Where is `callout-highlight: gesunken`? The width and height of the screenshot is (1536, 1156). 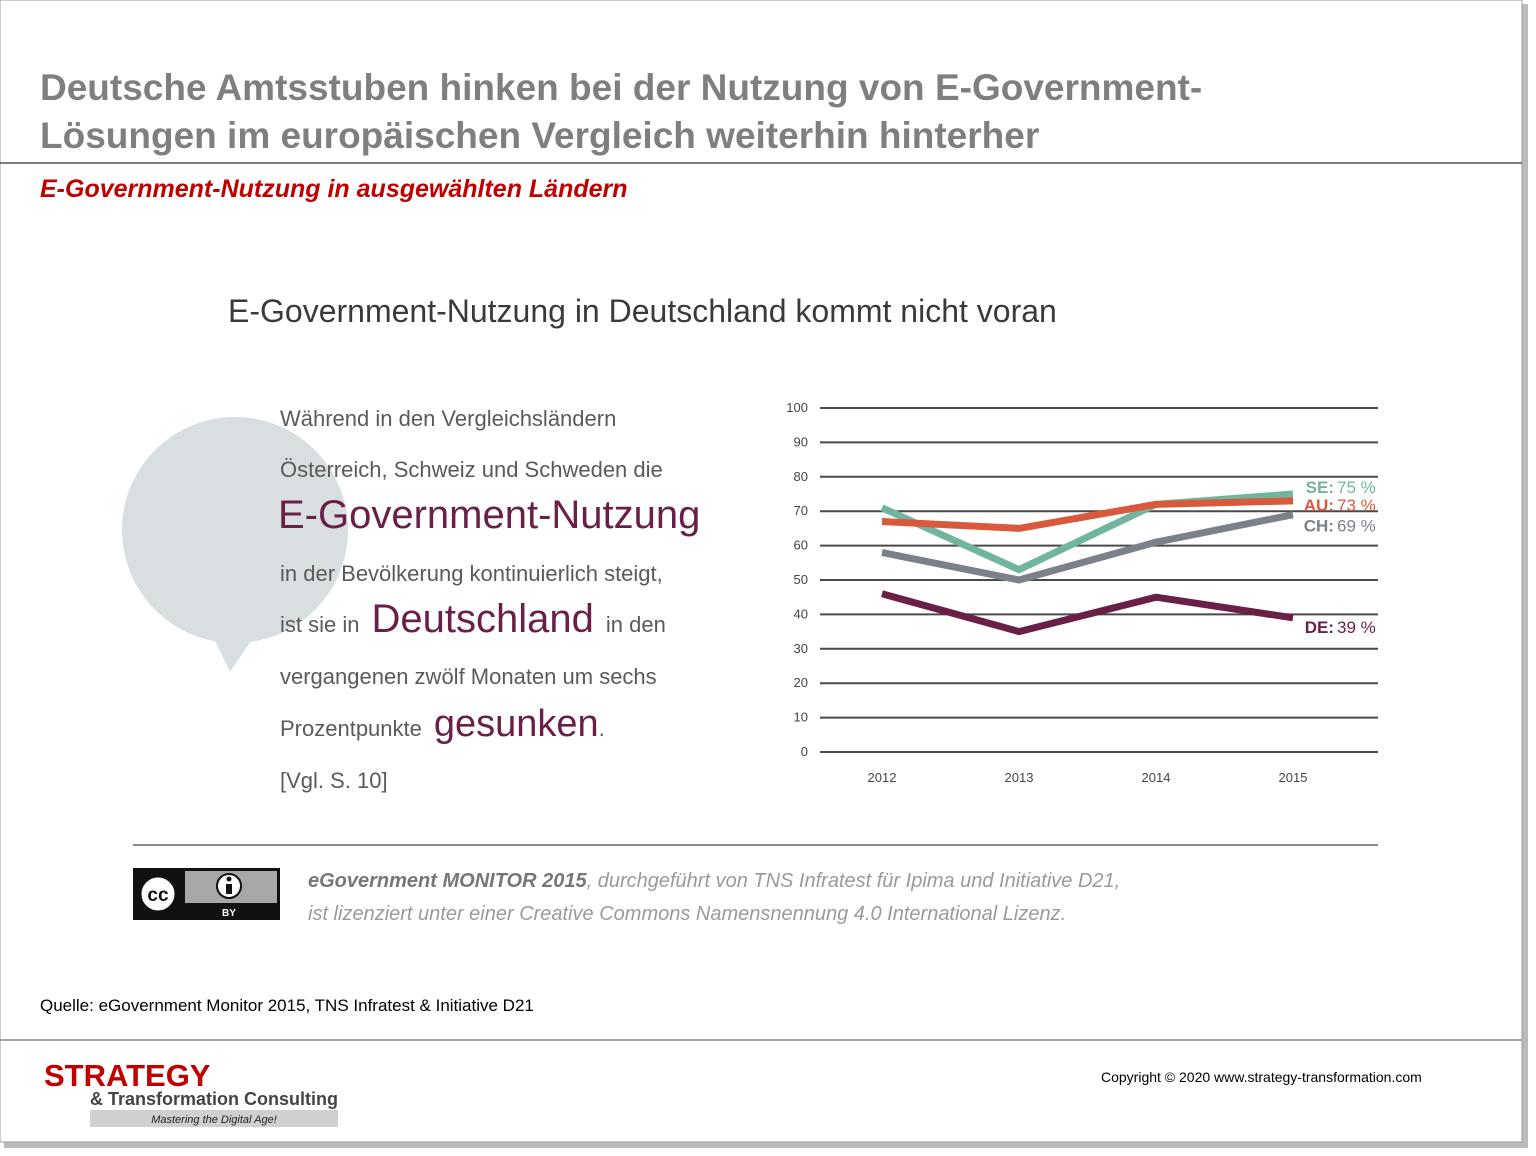 callout-highlight: gesunken is located at coordinates (516, 724).